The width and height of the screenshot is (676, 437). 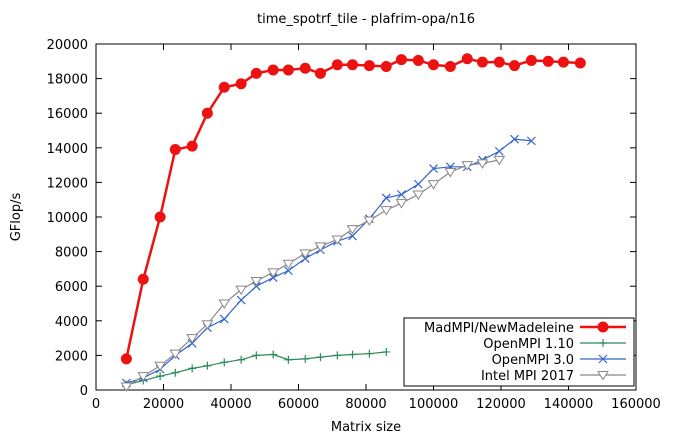 I want to click on x-tick-label: 60000, so click(x=298, y=404).